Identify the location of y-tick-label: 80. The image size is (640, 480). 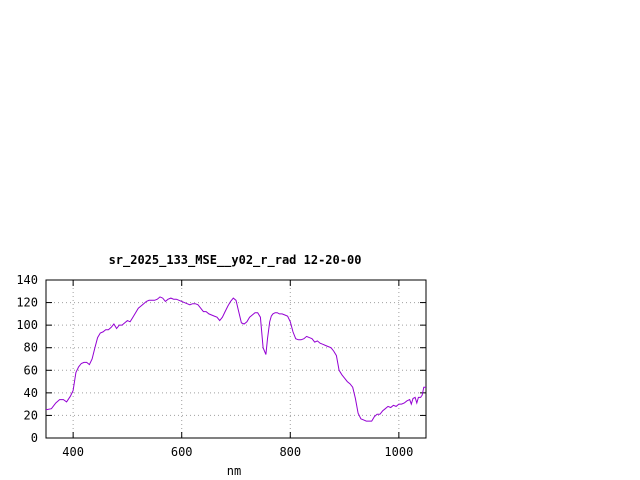
(31, 348).